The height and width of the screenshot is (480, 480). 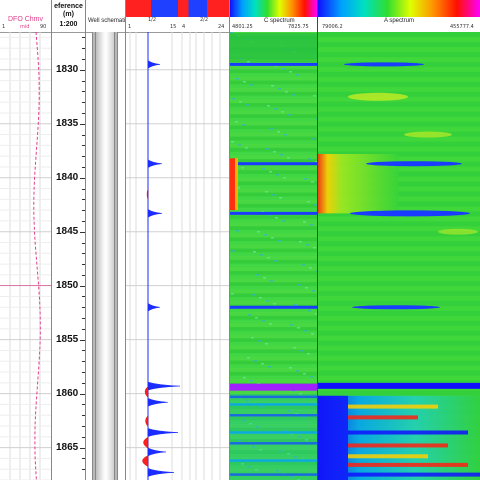 What do you see at coordinates (105, 16) in the screenshot?
I see `well-schematic-header: Well schematic` at bounding box center [105, 16].